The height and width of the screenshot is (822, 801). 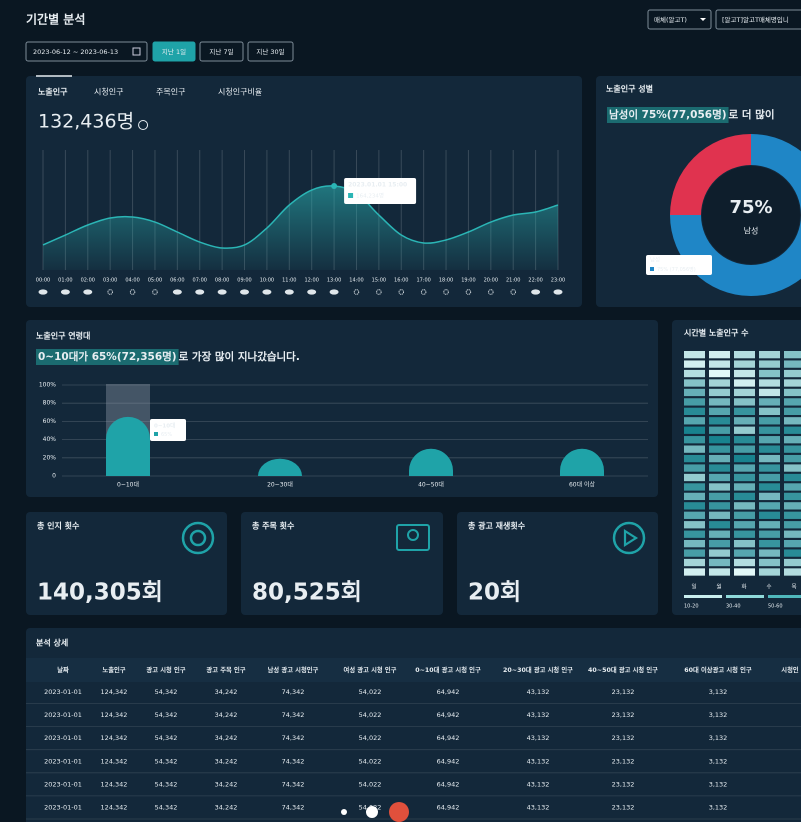 I want to click on tooltip, so click(x=380, y=191).